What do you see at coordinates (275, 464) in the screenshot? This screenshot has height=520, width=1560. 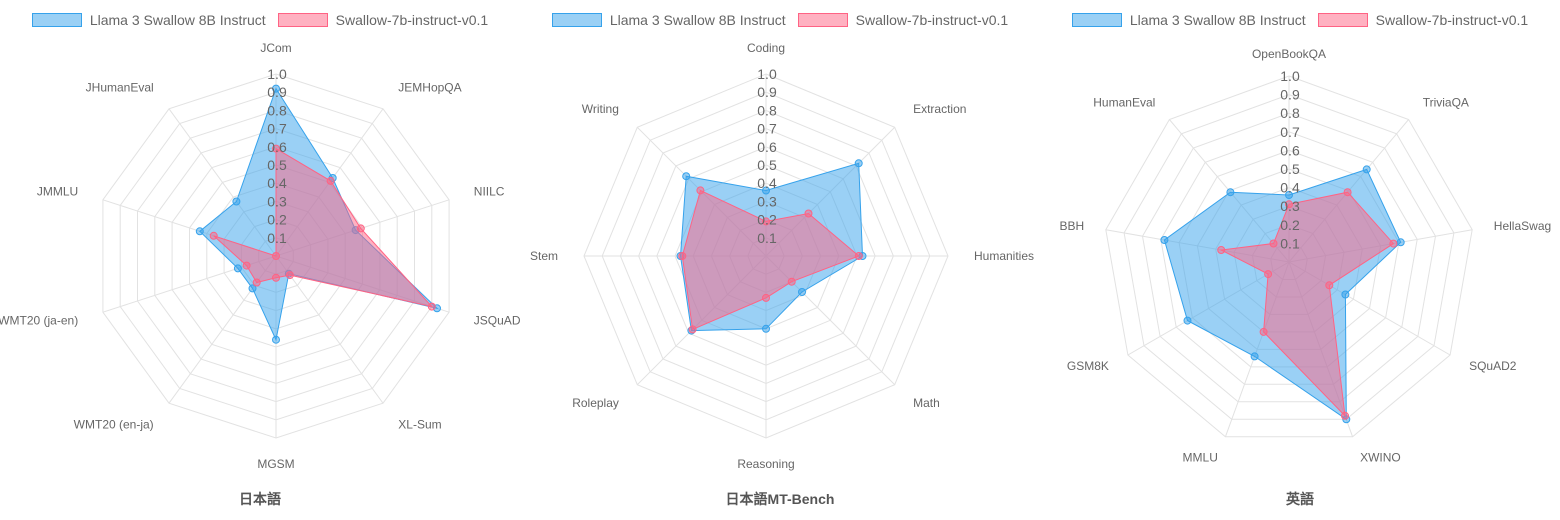 I see `category-label: MGSM` at bounding box center [275, 464].